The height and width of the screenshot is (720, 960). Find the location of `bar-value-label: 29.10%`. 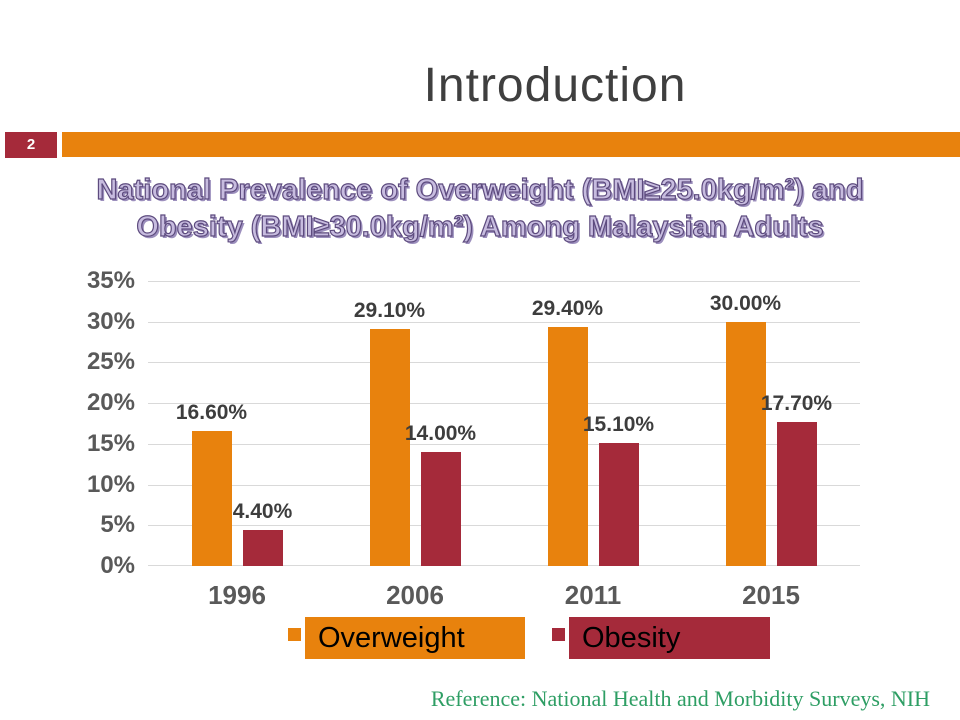

bar-value-label: 29.10% is located at coordinates (389, 311).